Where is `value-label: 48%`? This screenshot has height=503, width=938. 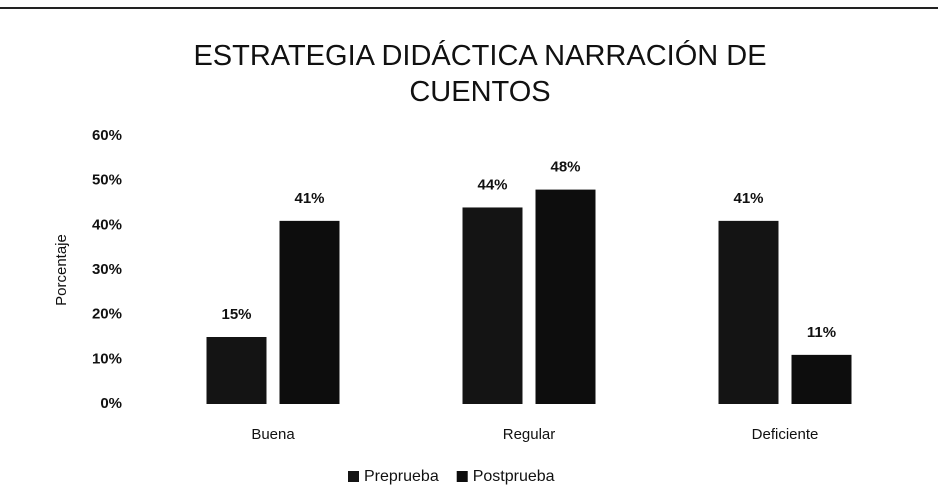 value-label: 48% is located at coordinates (565, 167).